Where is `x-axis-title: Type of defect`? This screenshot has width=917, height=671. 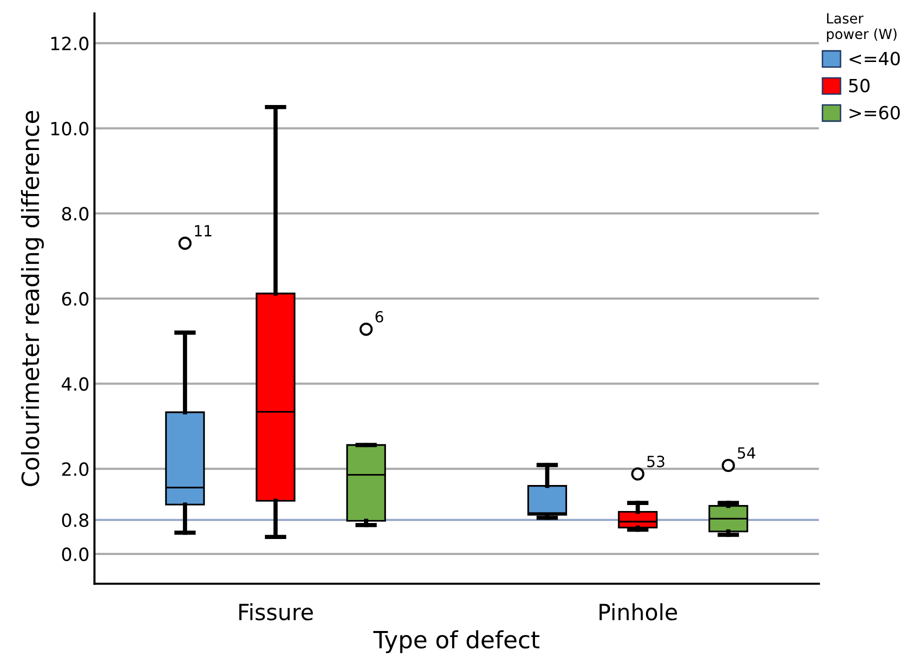 x-axis-title: Type of defect is located at coordinates (456, 642).